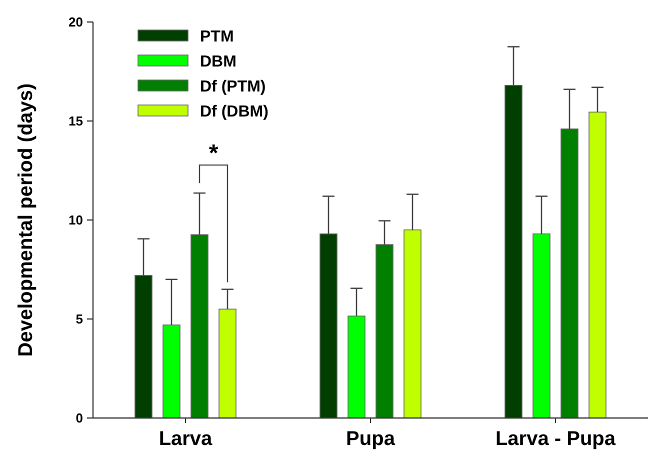 This screenshot has height=463, width=656. Describe the element at coordinates (217, 37) in the screenshot. I see `legend-label: PTM` at that location.